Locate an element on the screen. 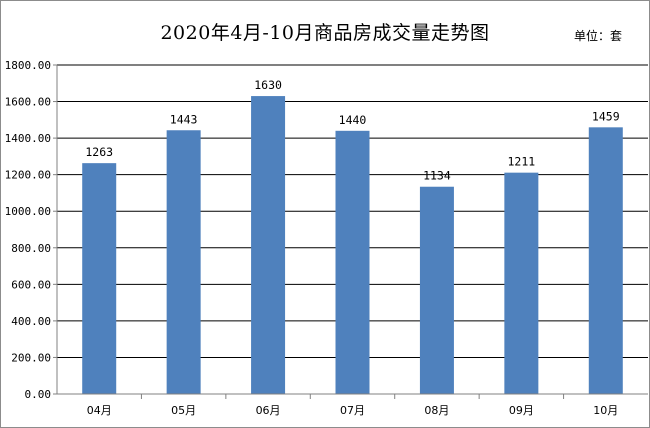 The image size is (650, 428). y-tick-label: 1600.00 is located at coordinates (28, 102).